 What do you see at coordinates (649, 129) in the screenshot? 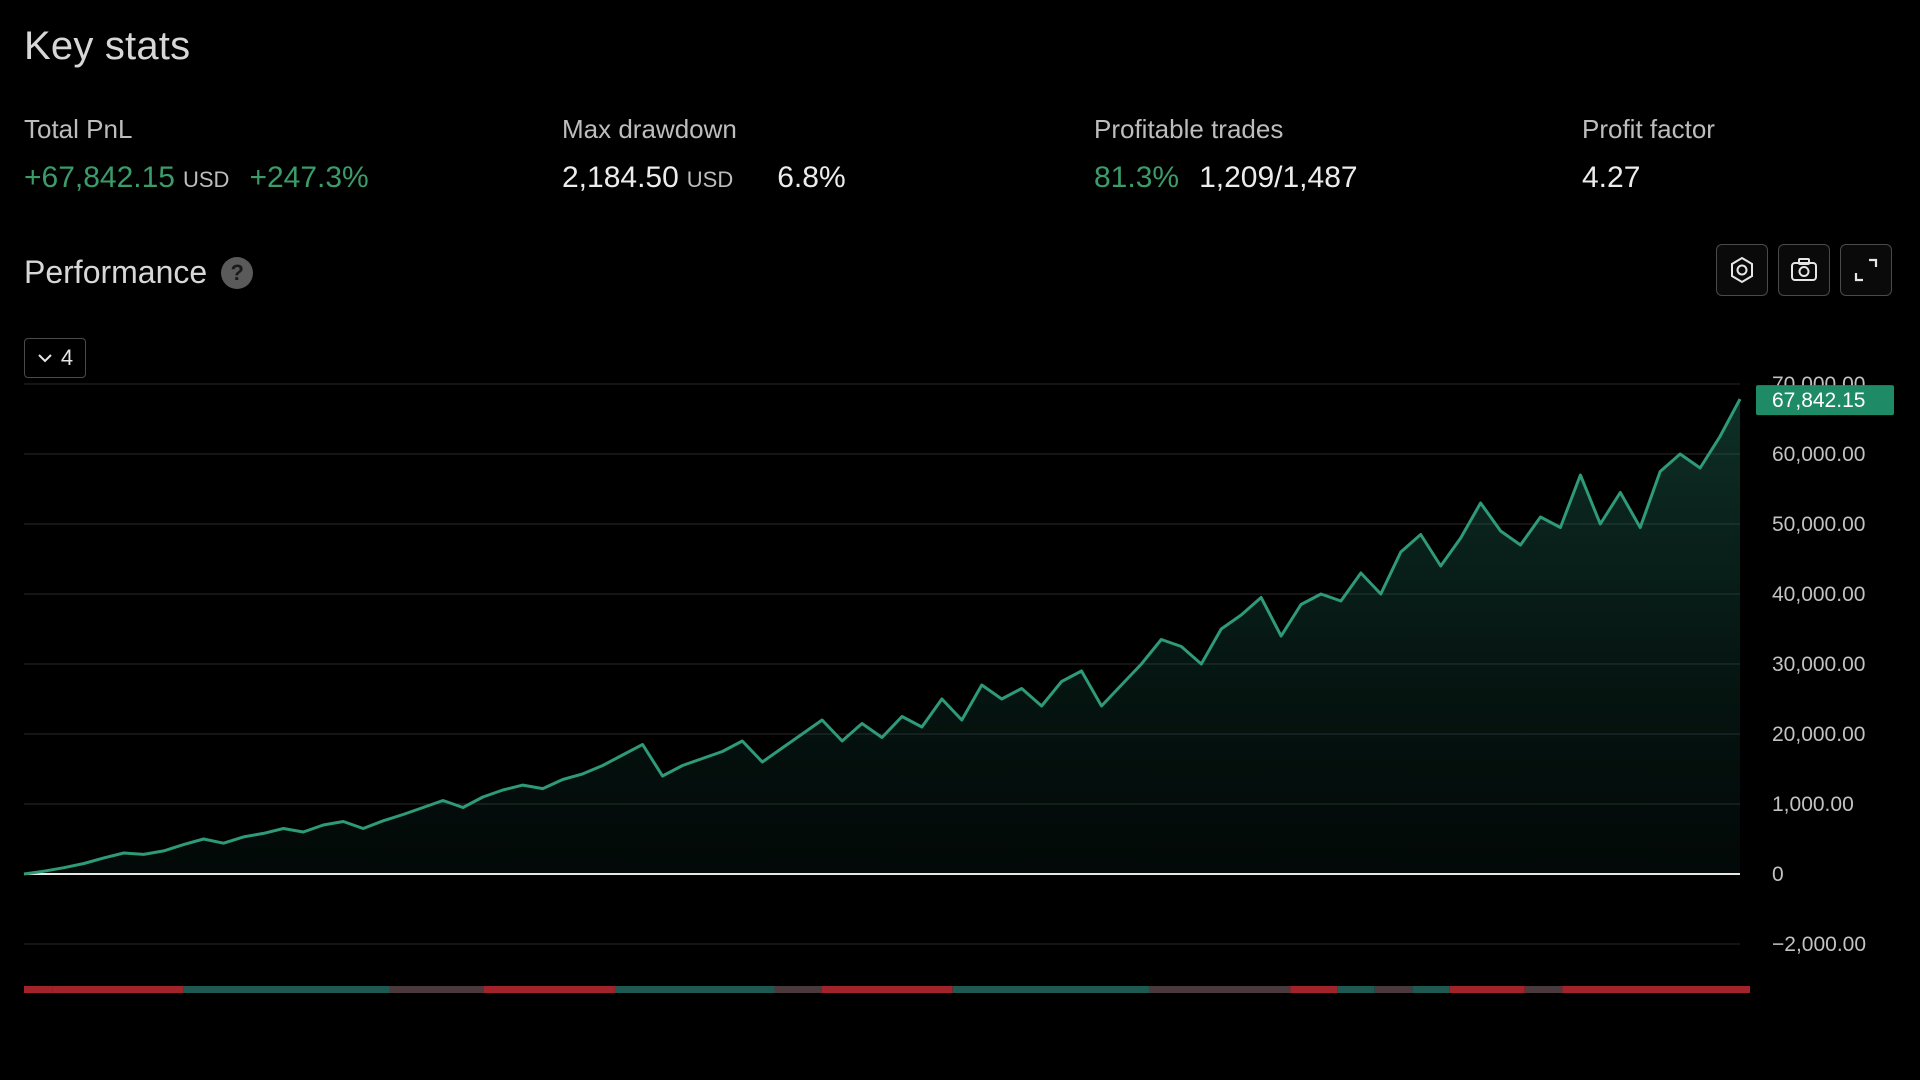
I see `max-drawdown-label: Max drawdown` at bounding box center [649, 129].